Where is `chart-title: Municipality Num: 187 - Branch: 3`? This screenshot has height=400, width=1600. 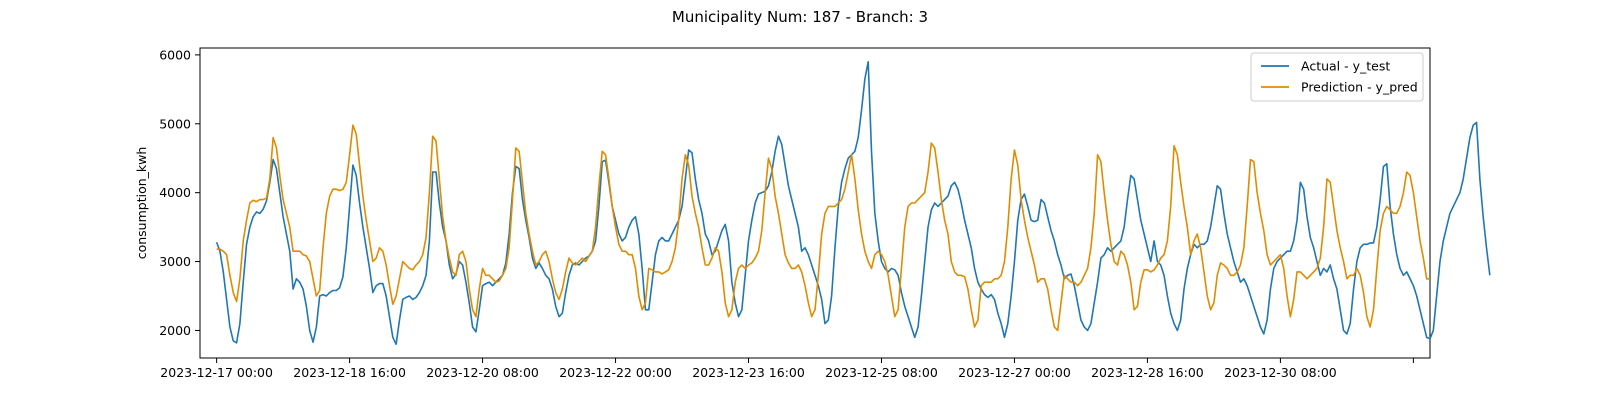
chart-title: Municipality Num: 187 - Branch: 3 is located at coordinates (800, 17).